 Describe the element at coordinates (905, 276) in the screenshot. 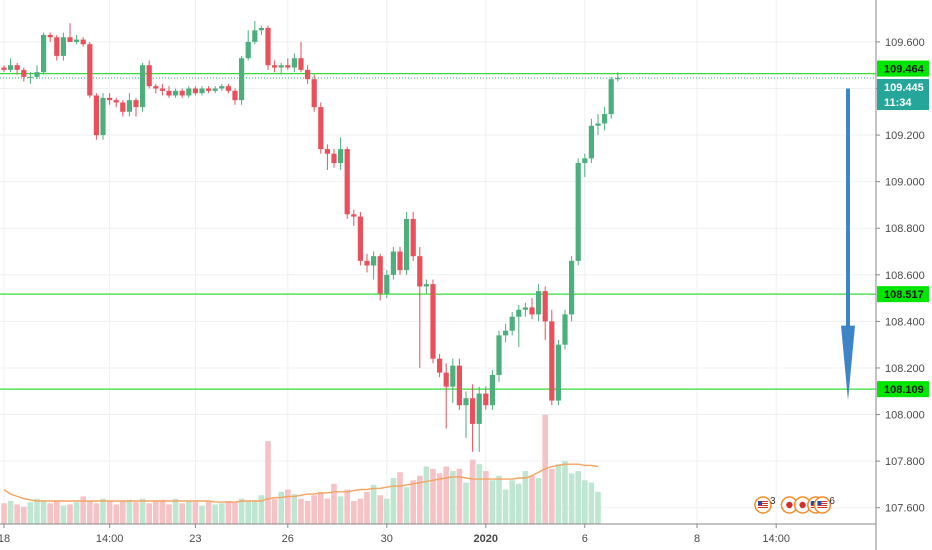

I see `price-tick-label: 108.600` at that location.